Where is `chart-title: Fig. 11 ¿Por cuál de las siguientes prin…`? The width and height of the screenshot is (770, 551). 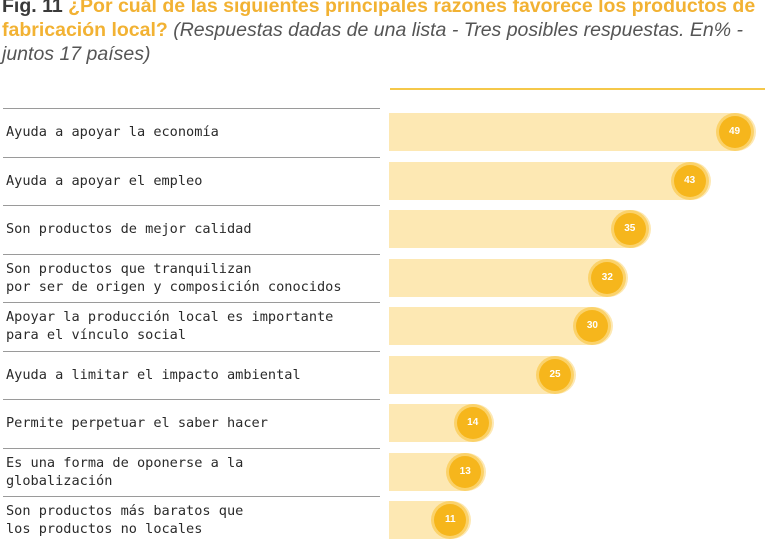 chart-title: Fig. 11 ¿Por cuál de las siguientes prin… is located at coordinates (382, 33).